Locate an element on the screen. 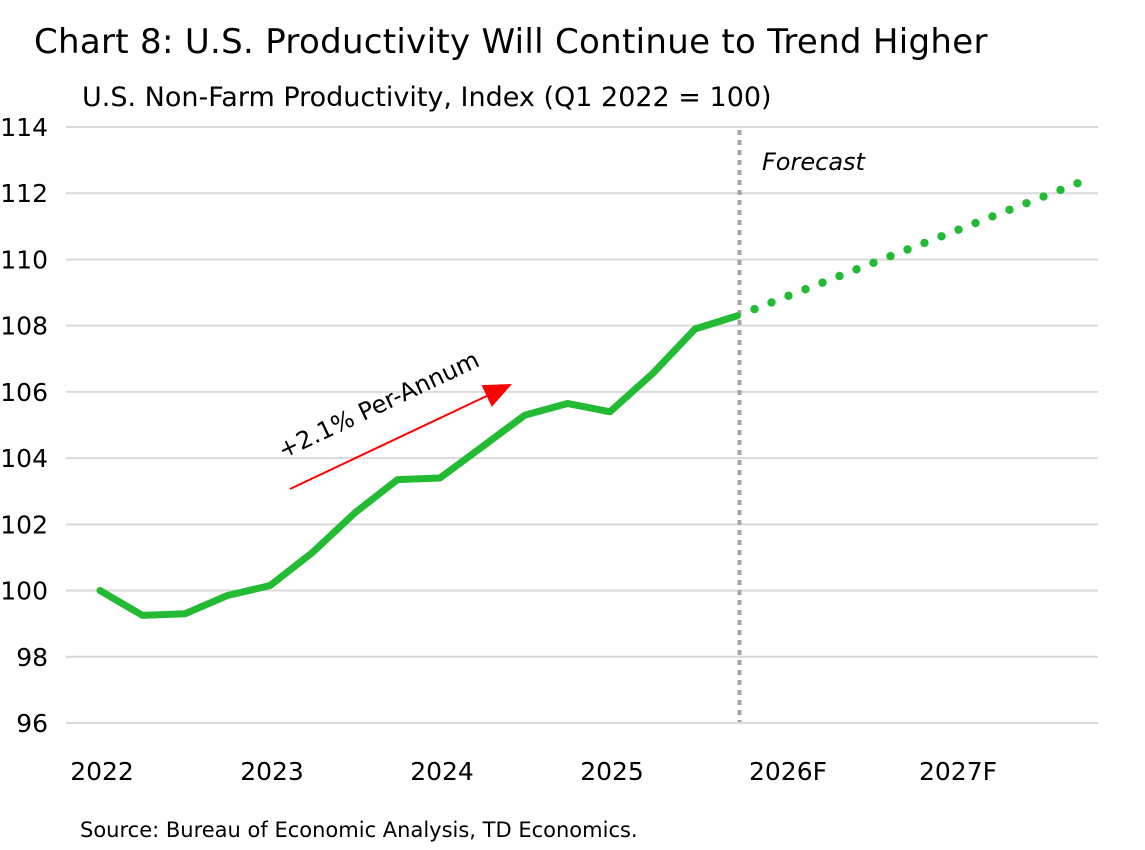  growth-arrowhead is located at coordinates (496, 395).